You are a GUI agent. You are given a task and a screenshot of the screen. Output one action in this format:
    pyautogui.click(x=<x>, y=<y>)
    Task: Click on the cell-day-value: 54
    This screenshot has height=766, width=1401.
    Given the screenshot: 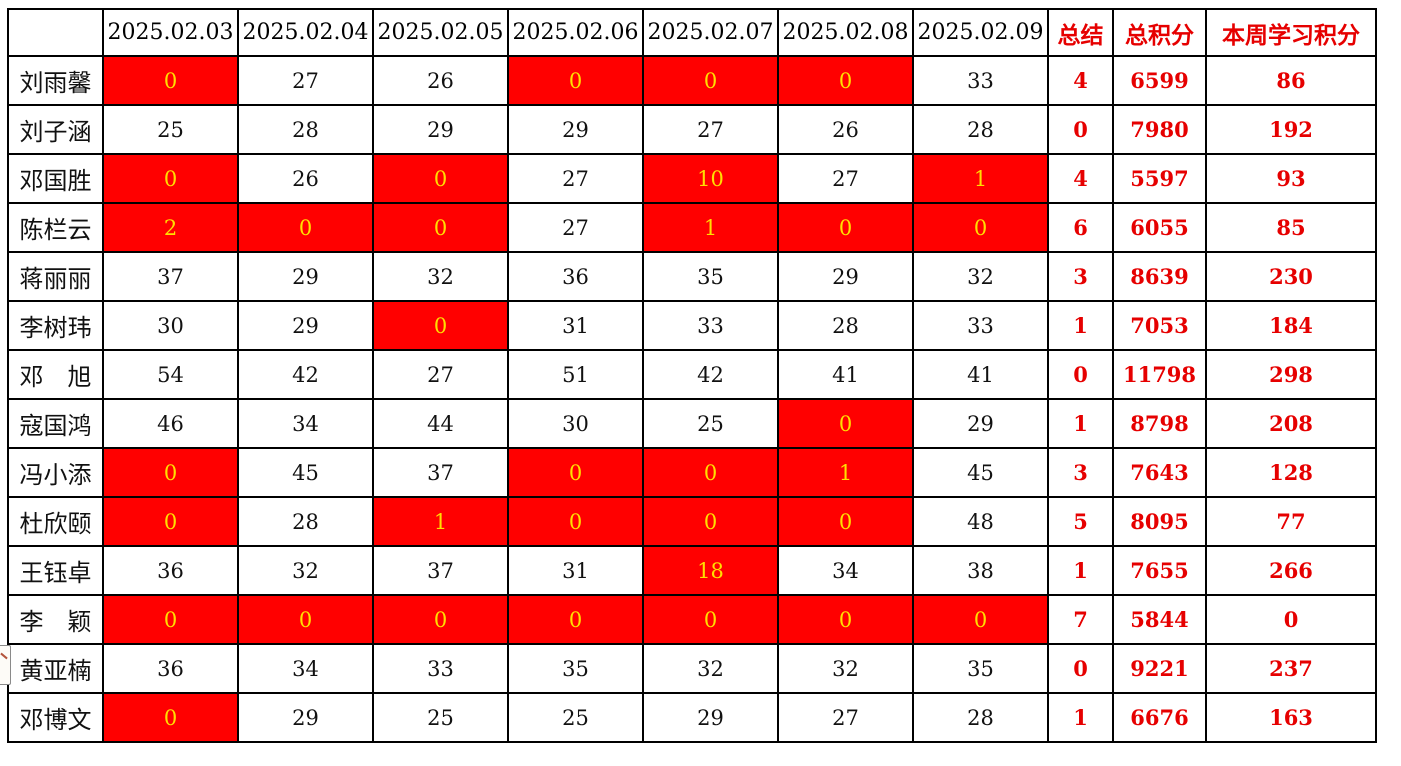 What is the action you would take?
    pyautogui.click(x=170, y=374)
    